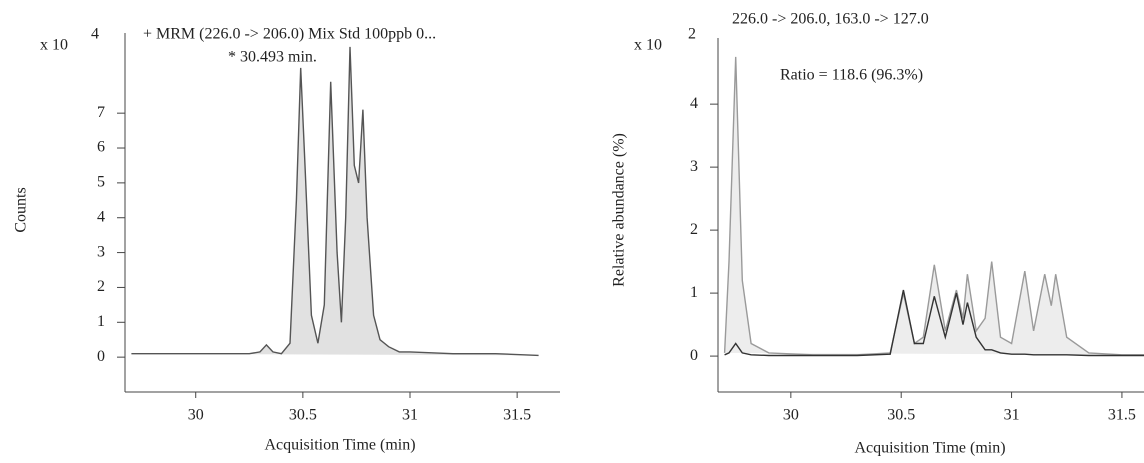 Image resolution: width=1144 pixels, height=463 pixels. I want to click on y-exponent: 2, so click(692, 34).